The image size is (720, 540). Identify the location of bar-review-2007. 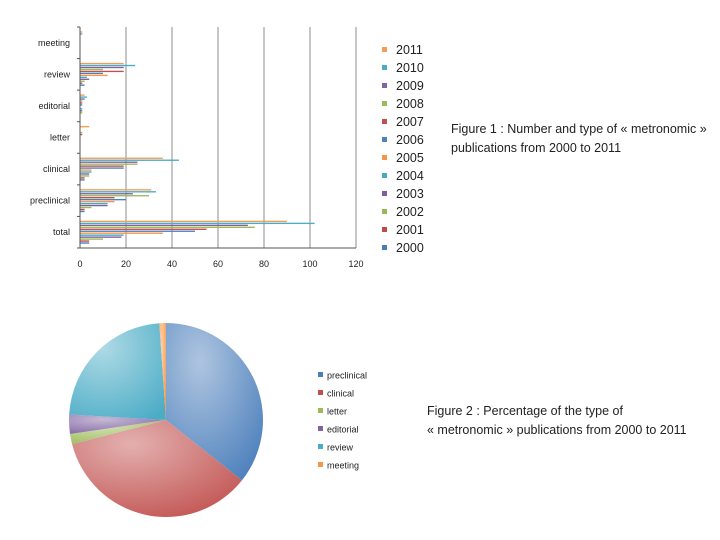
(102, 71).